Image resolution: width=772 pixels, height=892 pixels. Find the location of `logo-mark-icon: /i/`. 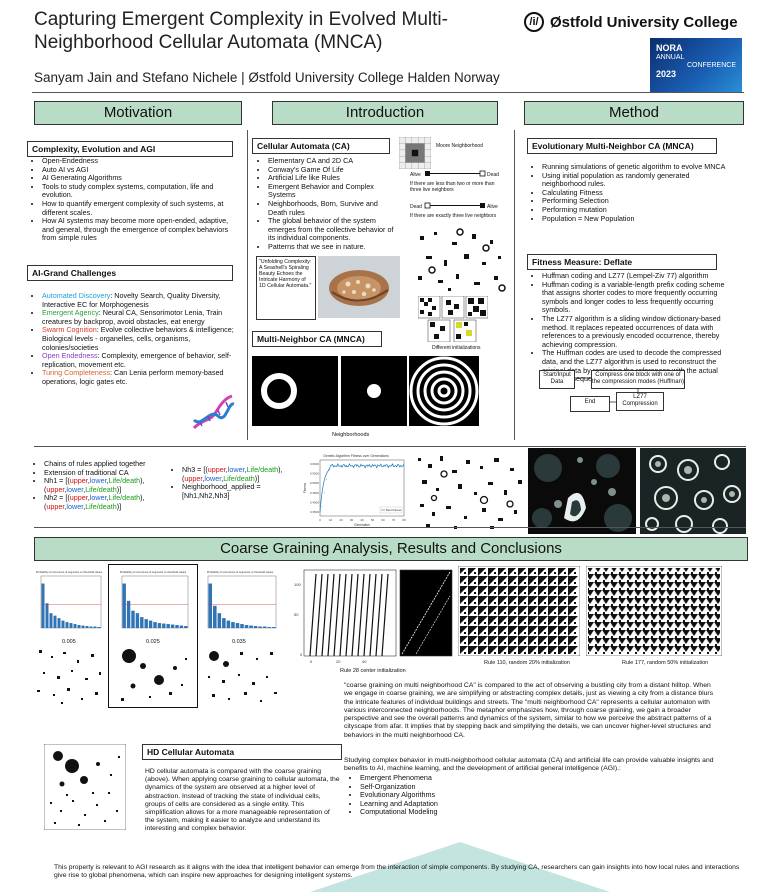

logo-mark-icon: /i/ is located at coordinates (534, 22).